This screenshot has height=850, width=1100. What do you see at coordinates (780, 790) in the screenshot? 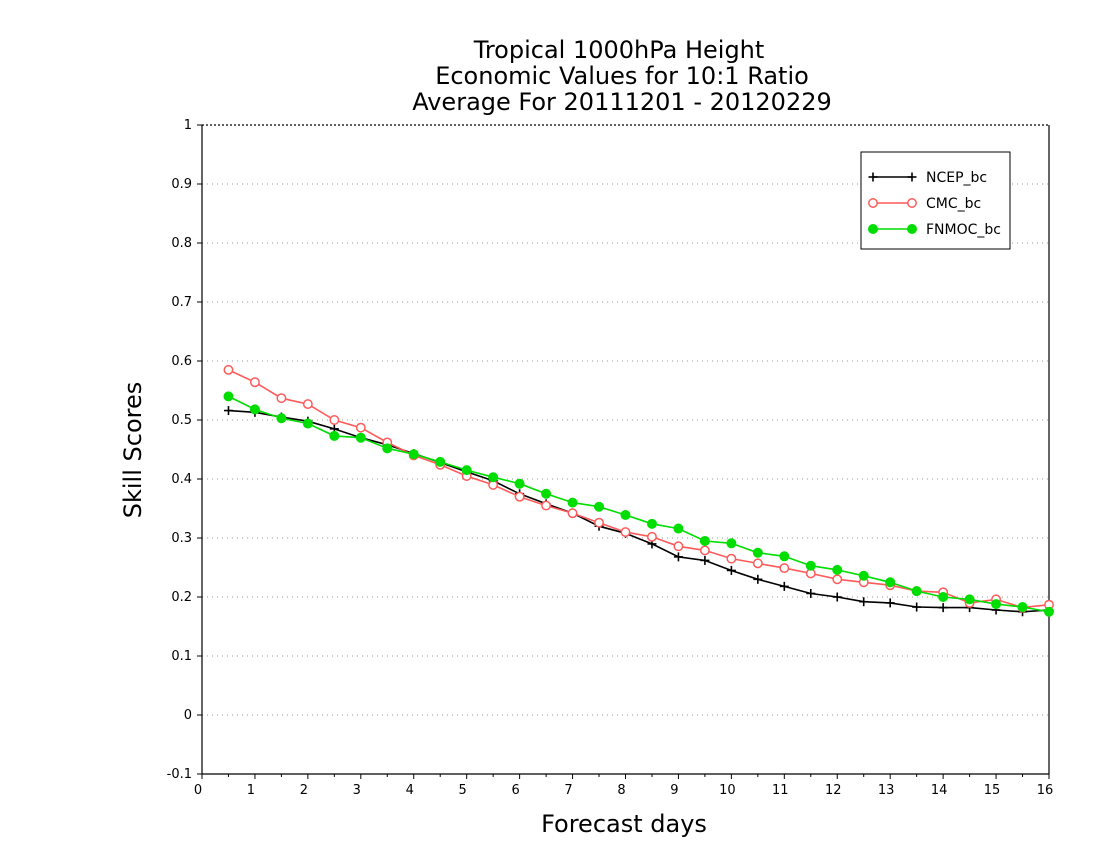
I see `x-tick-label: 11` at bounding box center [780, 790].